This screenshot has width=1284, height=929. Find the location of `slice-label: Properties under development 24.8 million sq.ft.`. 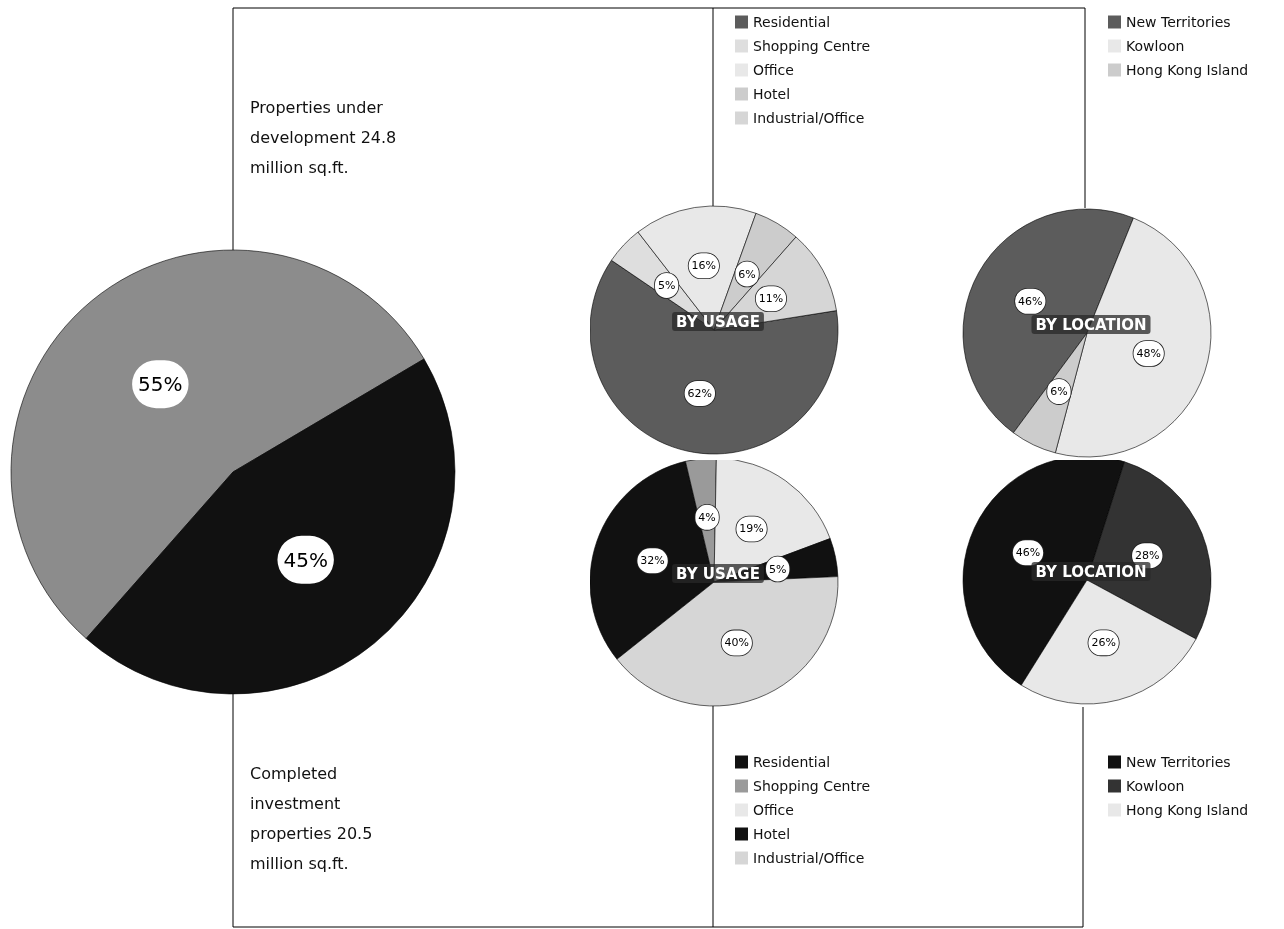

slice-label: Properties under development 24.8 million sq.ft. is located at coordinates (326, 137).